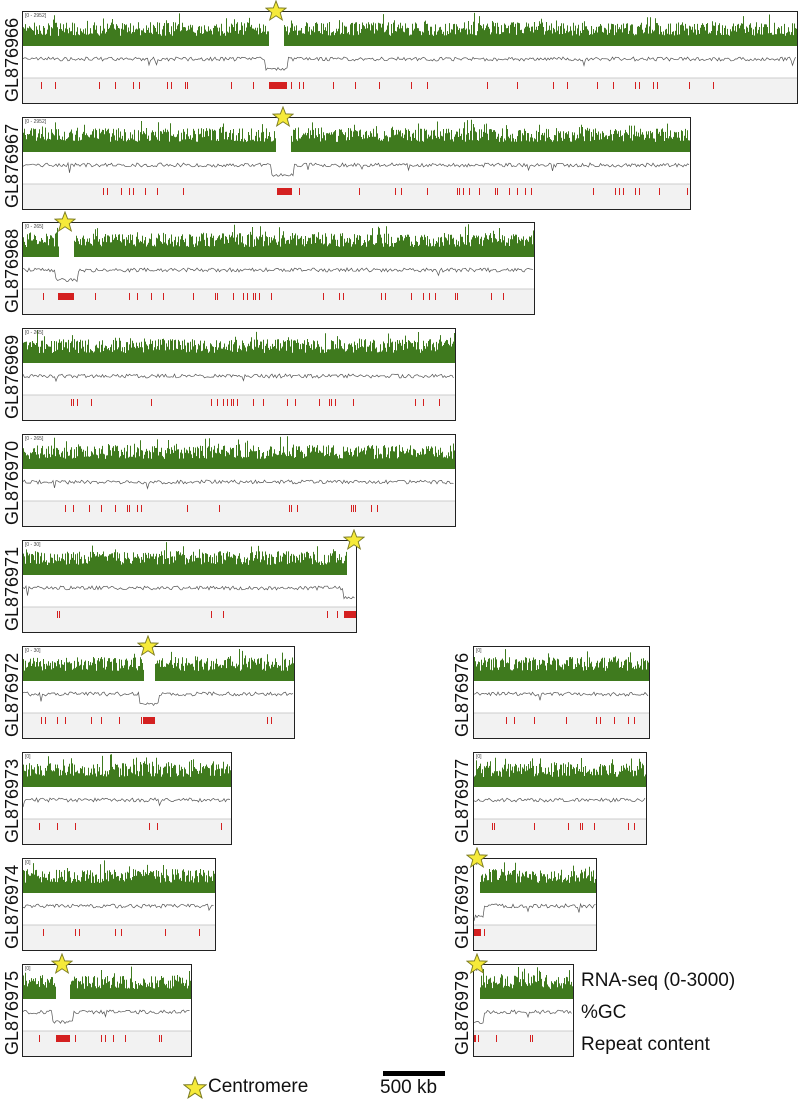 The image size is (800, 1100). What do you see at coordinates (414, 1073) in the screenshot?
I see `scale-bar` at bounding box center [414, 1073].